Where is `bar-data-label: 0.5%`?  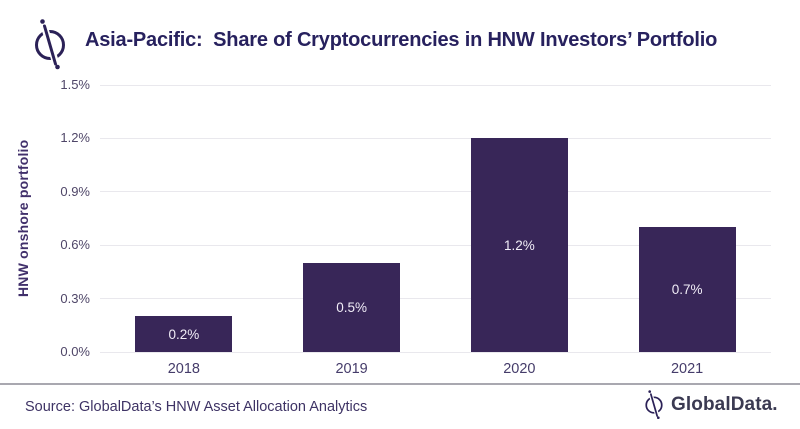 bar-data-label: 0.5% is located at coordinates (352, 307).